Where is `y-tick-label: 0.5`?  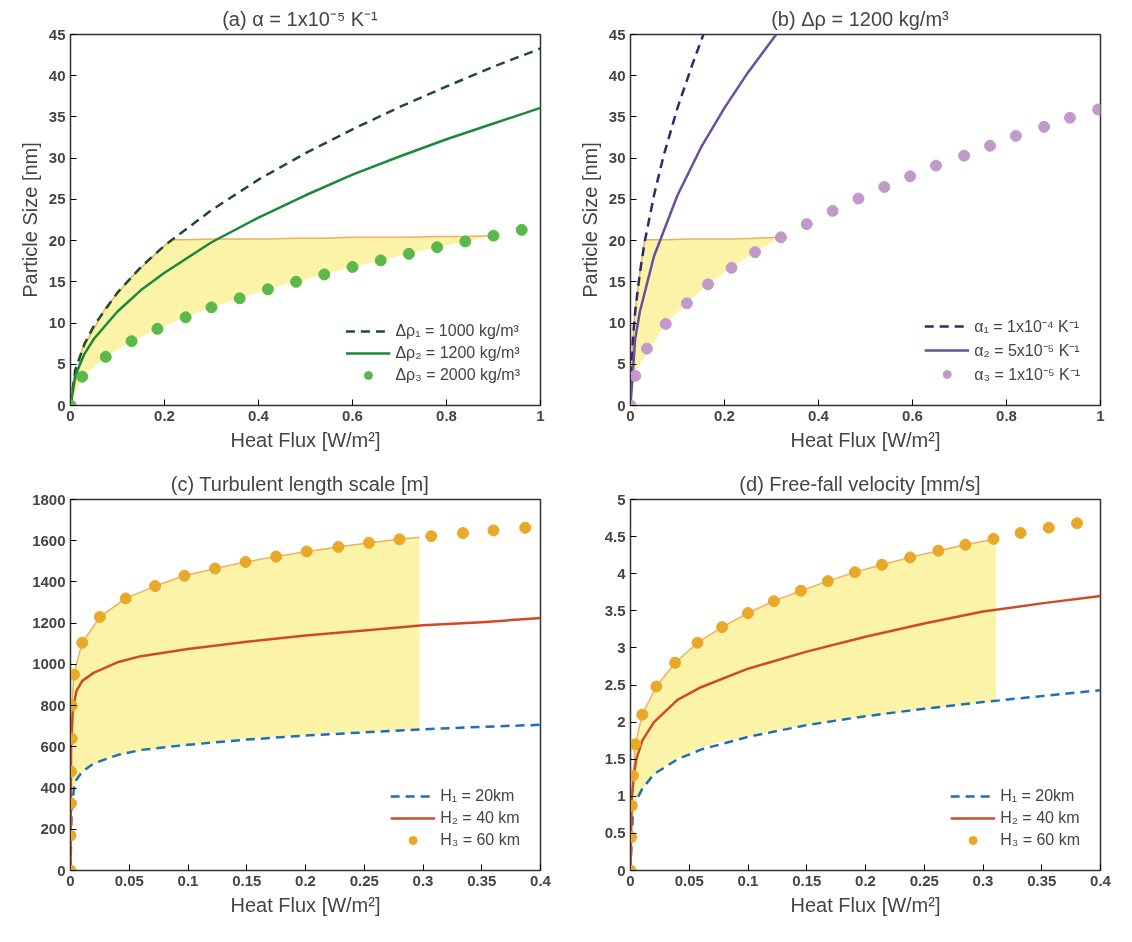
y-tick-label: 0.5 is located at coordinates (615, 833).